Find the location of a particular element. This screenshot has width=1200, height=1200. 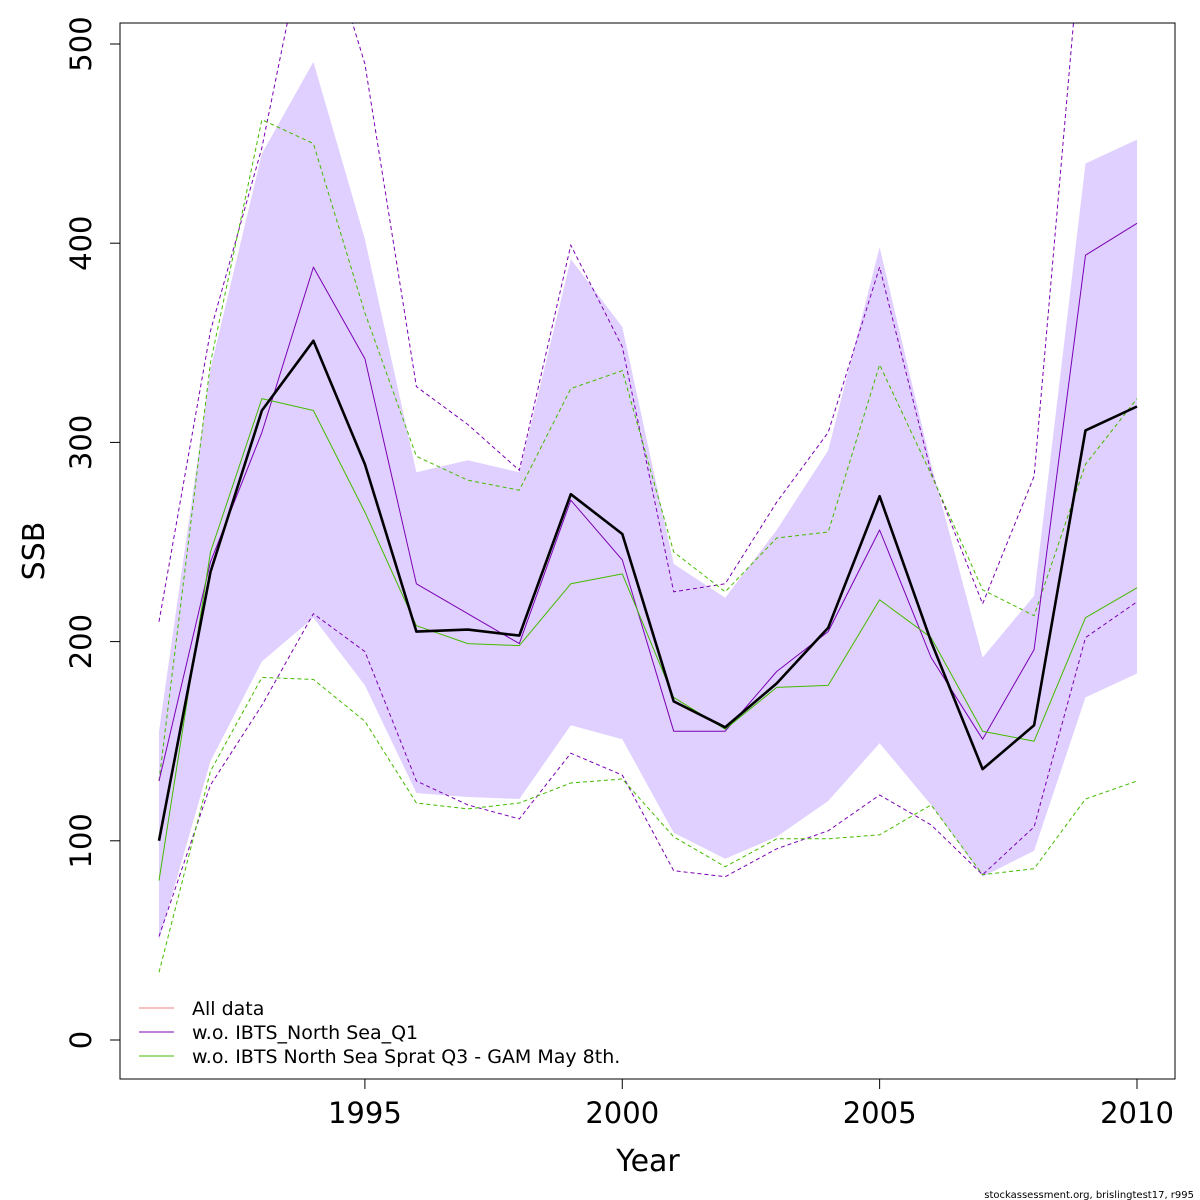

x-axis-title: Year is located at coordinates (647, 1161).